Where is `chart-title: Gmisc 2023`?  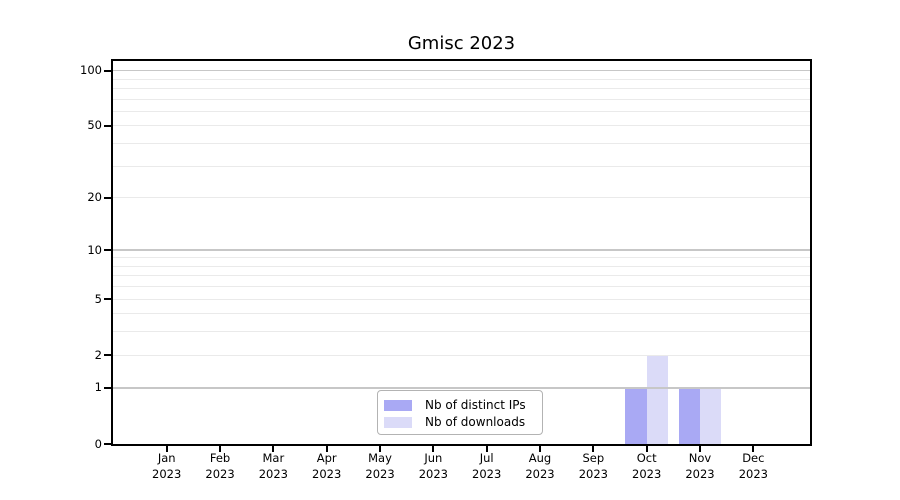 chart-title: Gmisc 2023 is located at coordinates (461, 43).